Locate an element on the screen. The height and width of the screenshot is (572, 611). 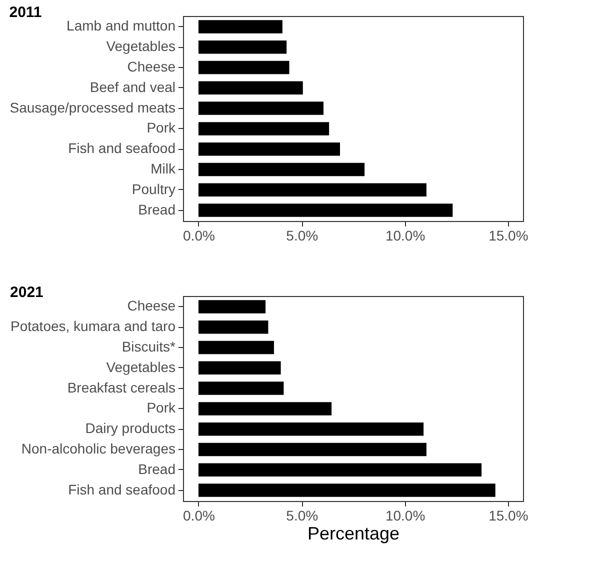
x-axis-title: Percentage is located at coordinates (353, 534).